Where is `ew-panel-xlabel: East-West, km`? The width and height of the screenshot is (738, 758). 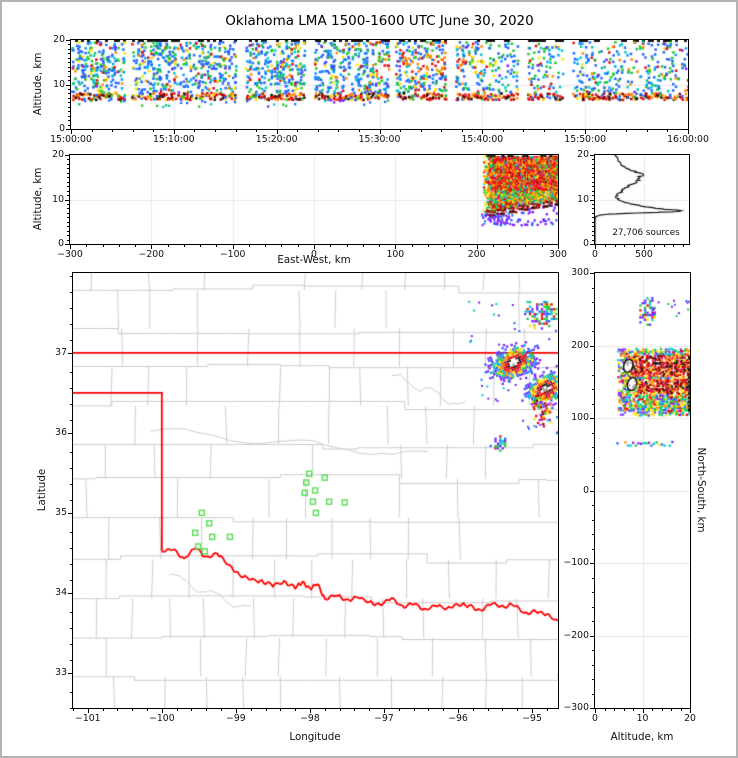
ew-panel-xlabel: East-West, km is located at coordinates (314, 260).